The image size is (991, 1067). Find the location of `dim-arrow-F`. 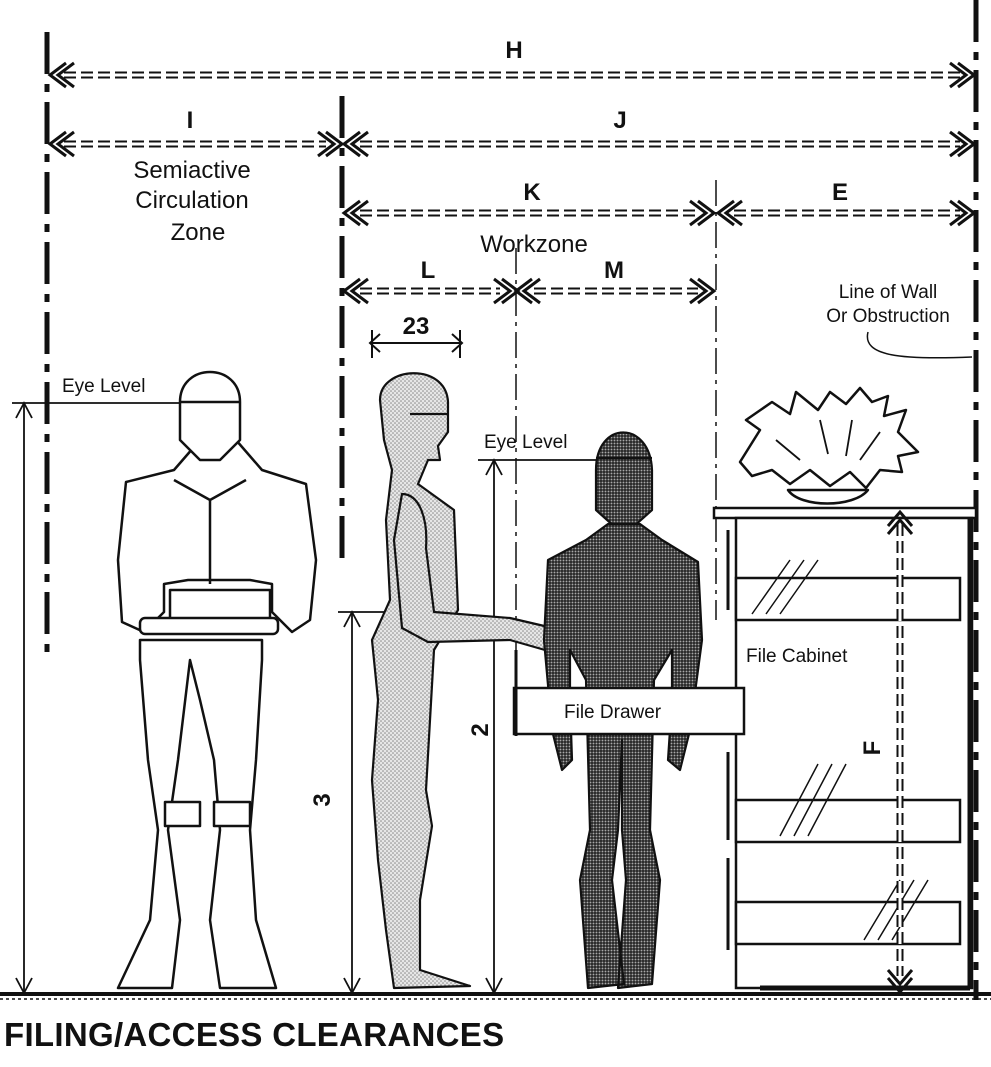

dim-arrow-F is located at coordinates (900, 752).